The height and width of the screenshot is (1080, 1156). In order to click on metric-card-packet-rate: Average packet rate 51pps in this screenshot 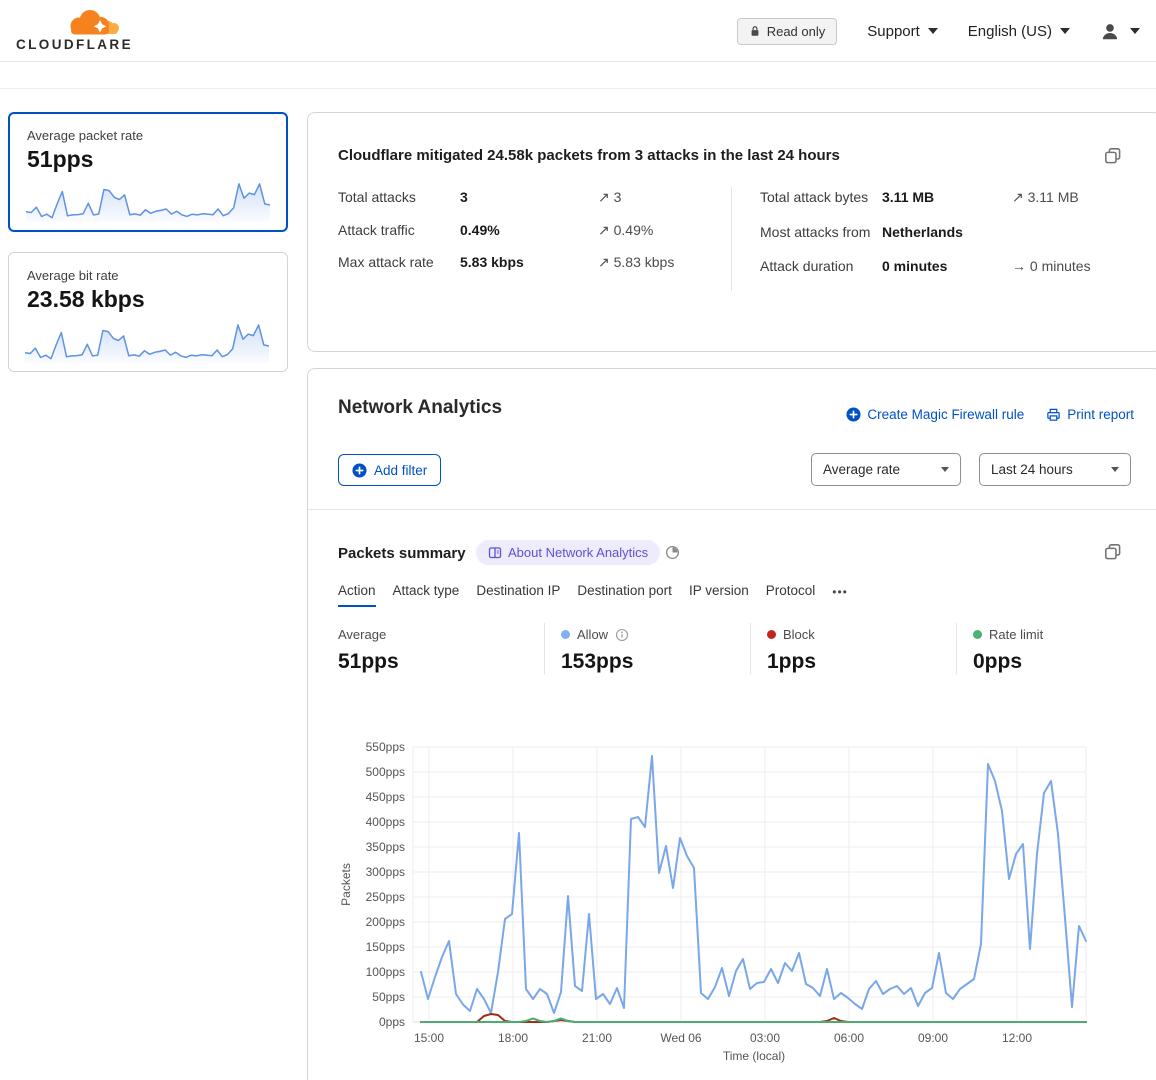, I will do `click(148, 172)`.